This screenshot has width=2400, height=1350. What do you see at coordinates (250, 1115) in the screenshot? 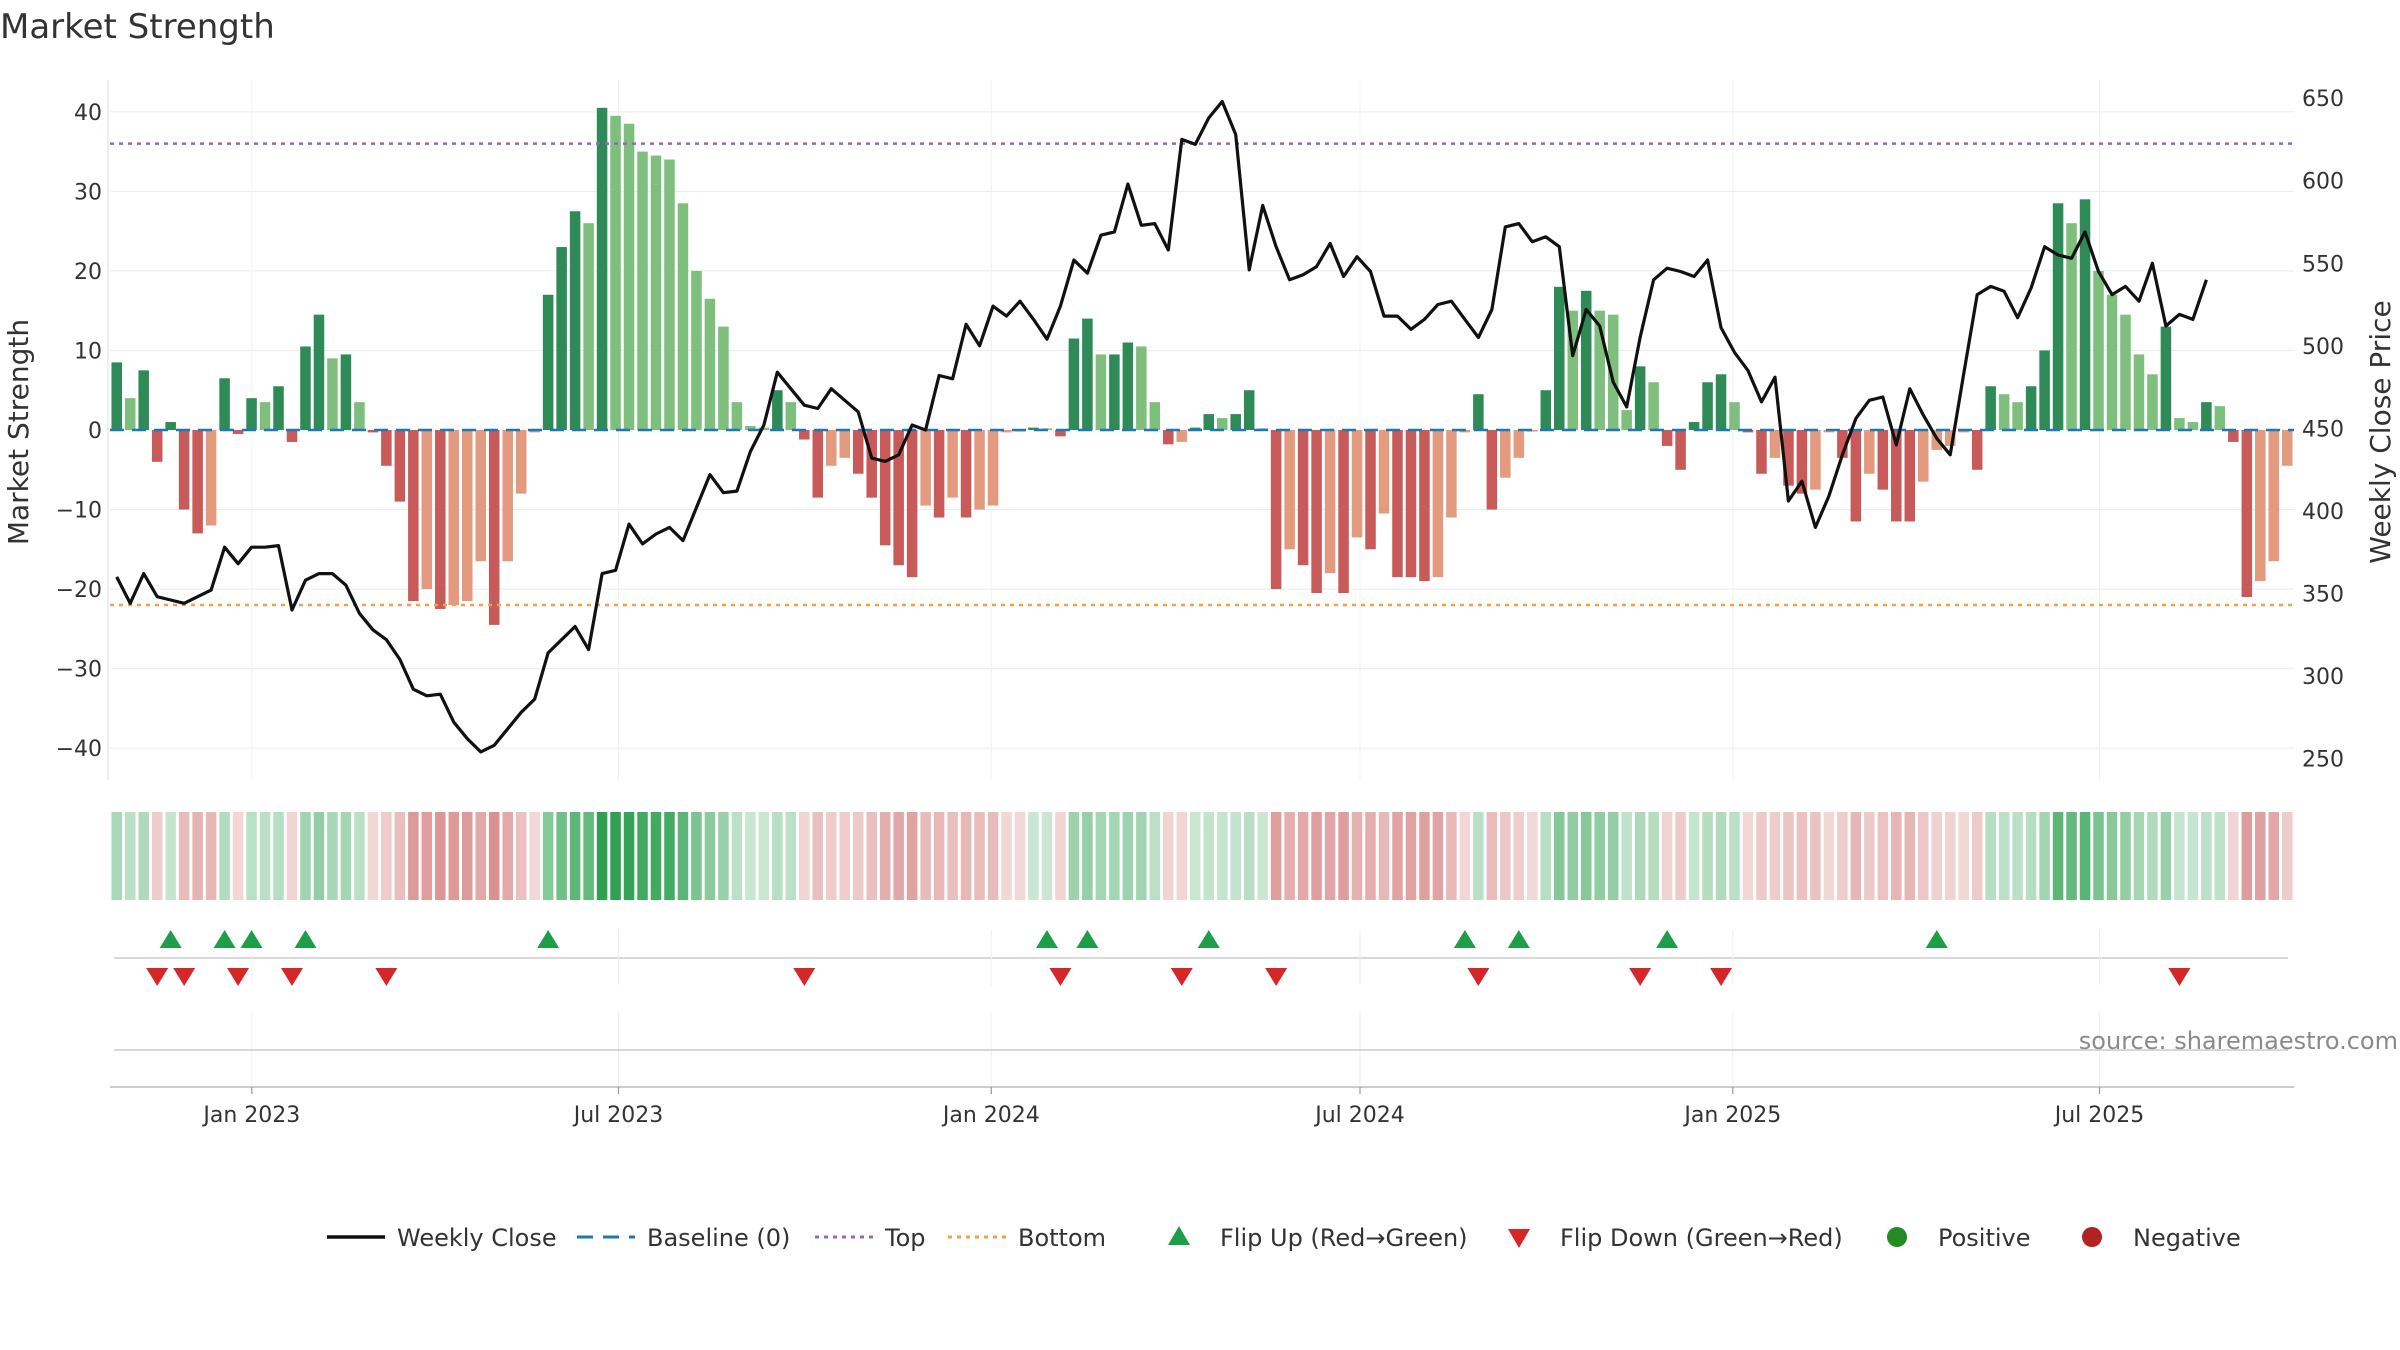
I see `x-tick-label: Jan 2023` at bounding box center [250, 1115].